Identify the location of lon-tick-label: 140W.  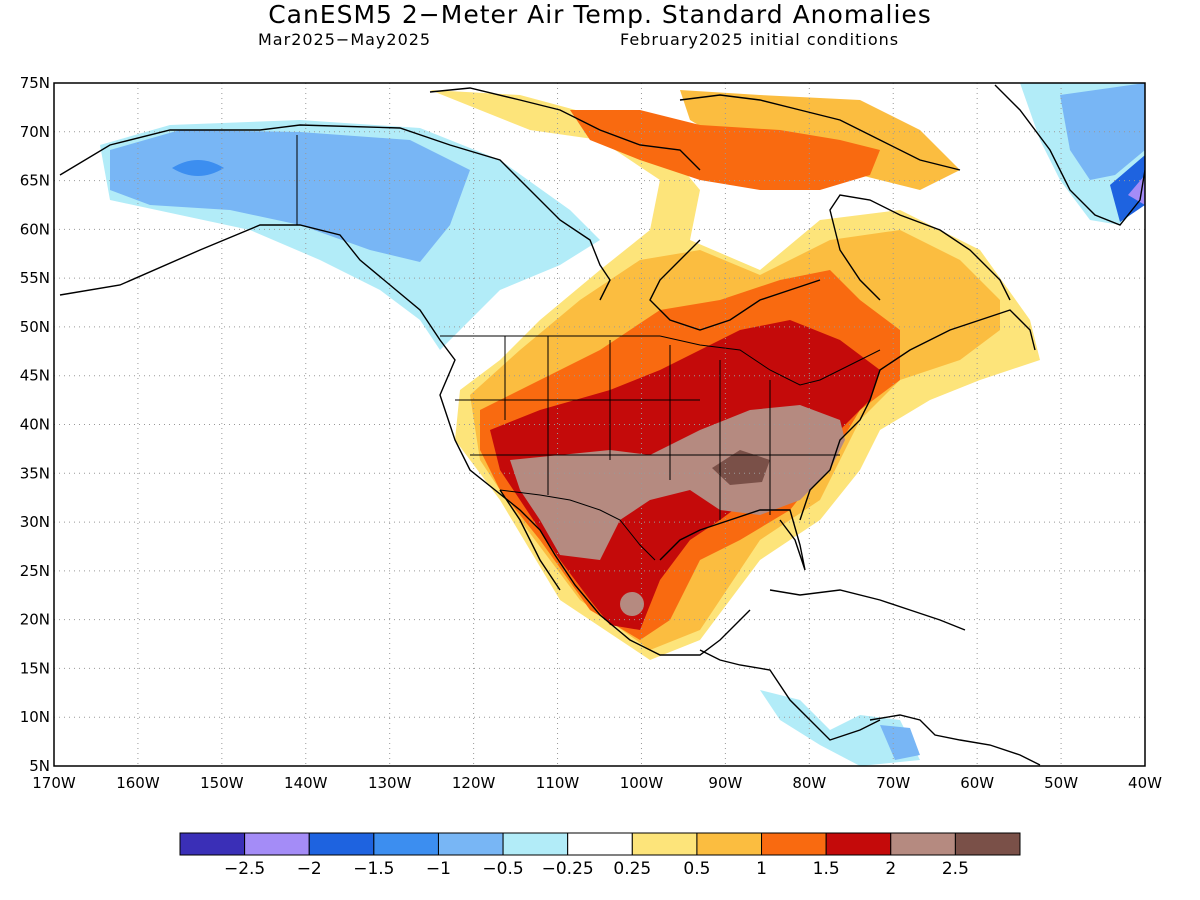
(306, 783).